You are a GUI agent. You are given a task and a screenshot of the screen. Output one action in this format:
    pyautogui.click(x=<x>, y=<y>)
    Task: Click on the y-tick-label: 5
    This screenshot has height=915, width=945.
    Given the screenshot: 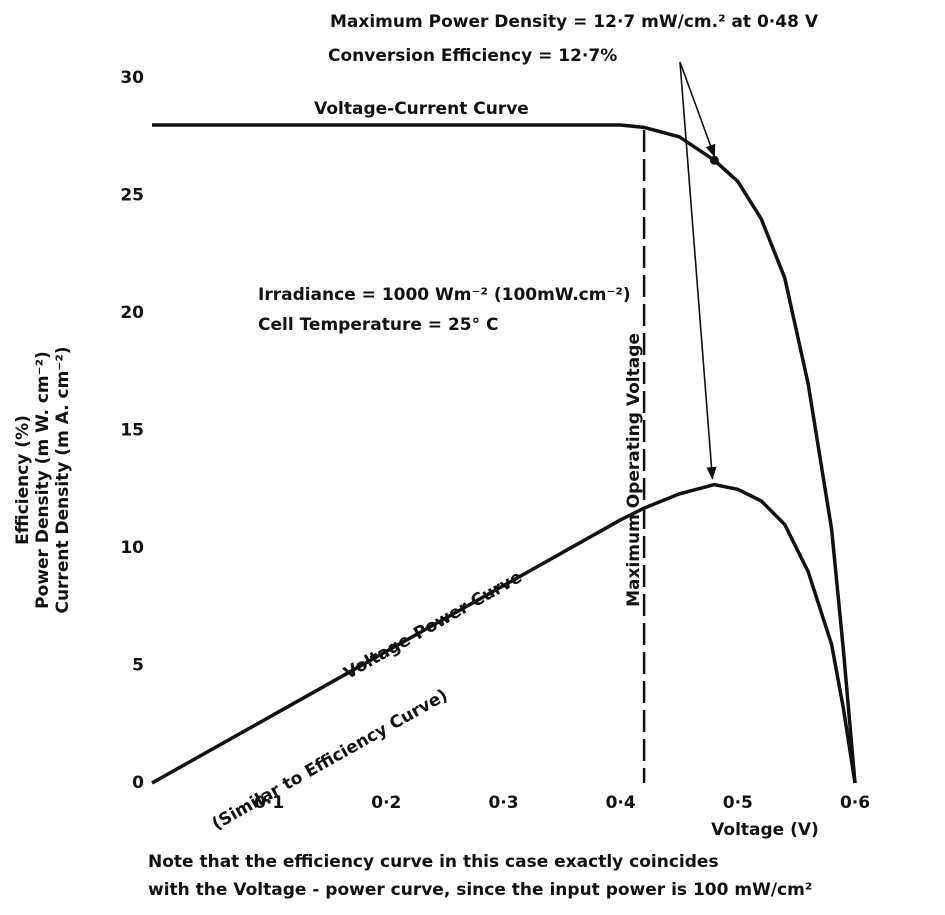 What is the action you would take?
    pyautogui.click(x=138, y=666)
    